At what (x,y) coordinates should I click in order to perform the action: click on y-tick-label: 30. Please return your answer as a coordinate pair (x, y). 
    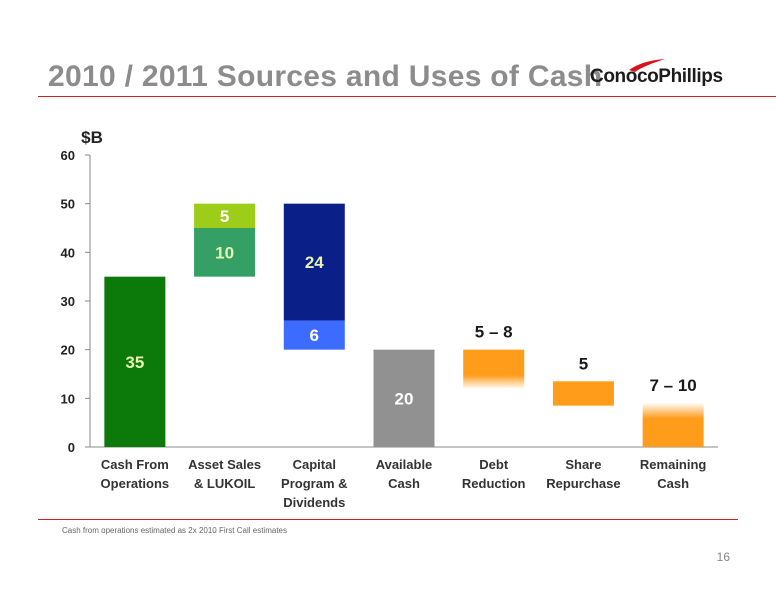
    Looking at the image, I should click on (68, 301).